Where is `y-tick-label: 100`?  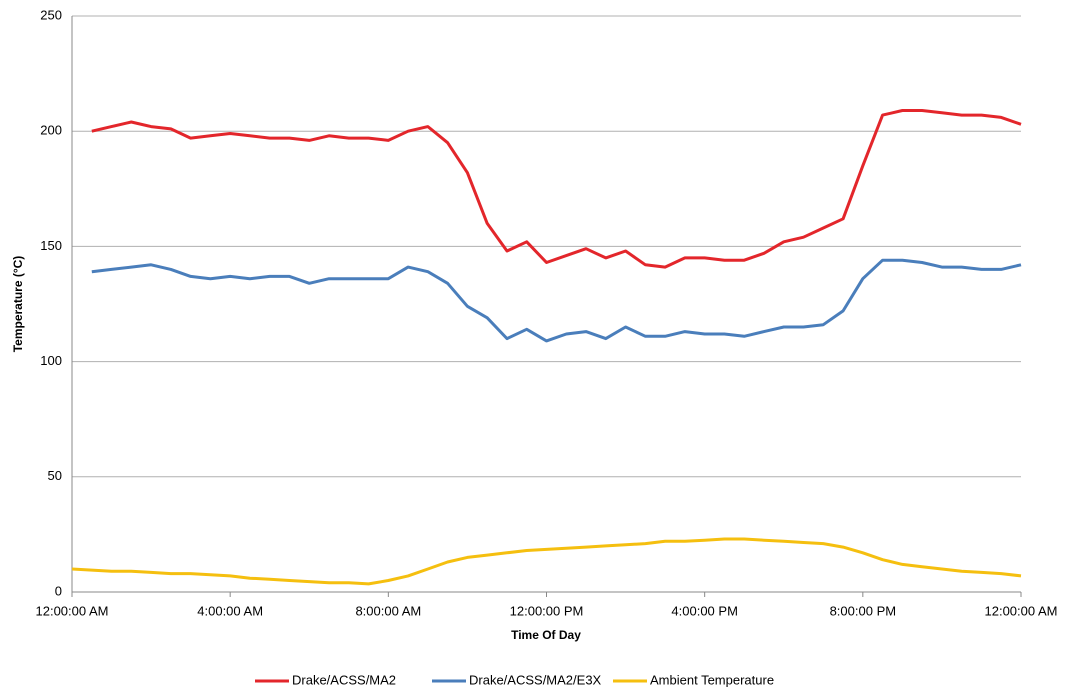 y-tick-label: 100 is located at coordinates (51, 360).